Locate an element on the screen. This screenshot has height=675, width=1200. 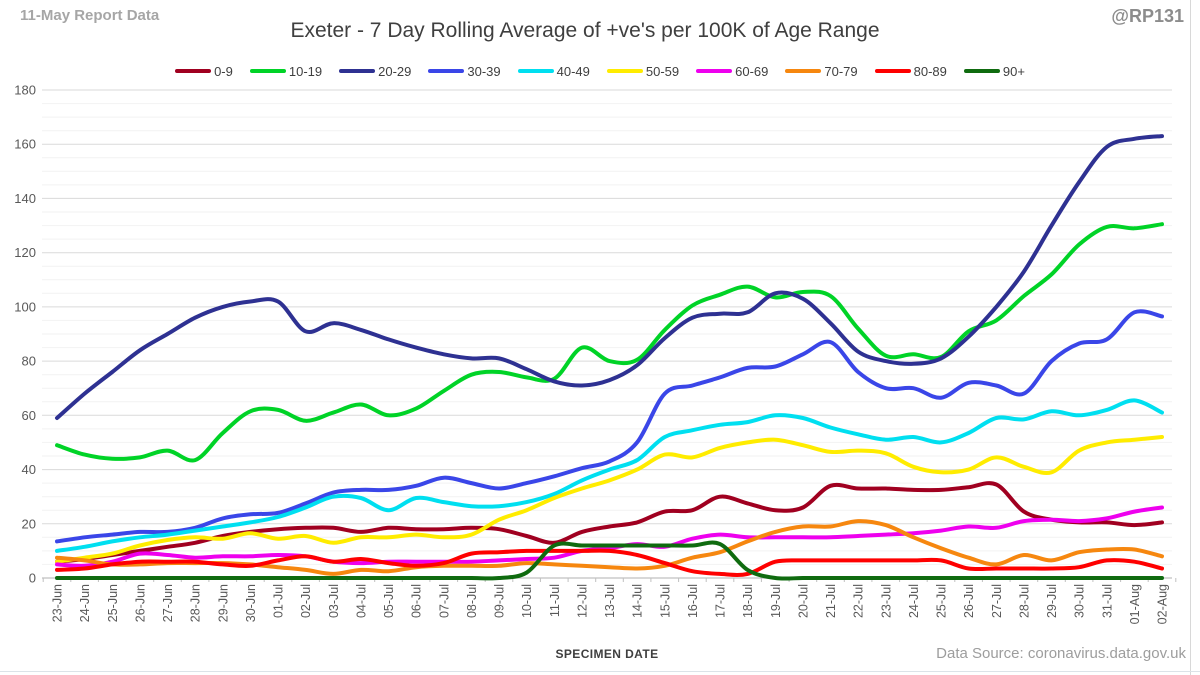
legend-item-90+: 90+ is located at coordinates (994, 71).